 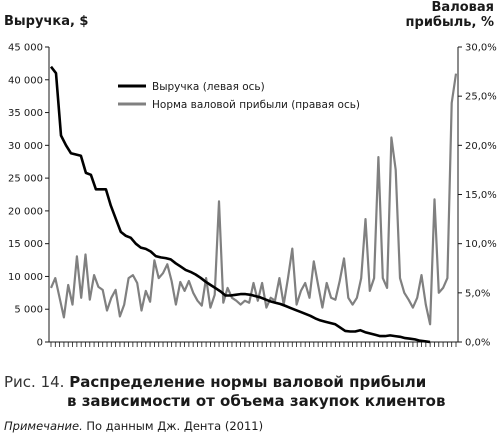 I want to click on left-tick-label: 30 000, so click(x=25, y=146).